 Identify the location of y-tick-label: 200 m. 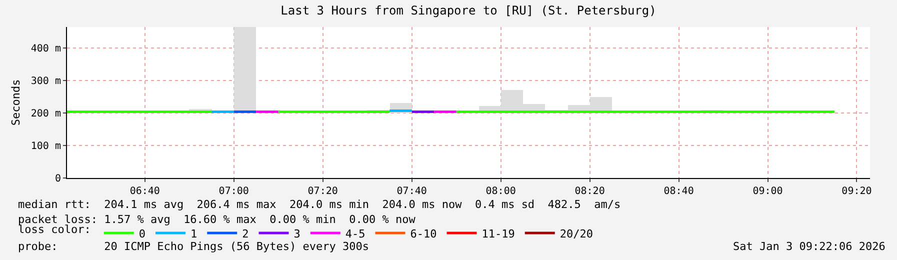
(45, 114).